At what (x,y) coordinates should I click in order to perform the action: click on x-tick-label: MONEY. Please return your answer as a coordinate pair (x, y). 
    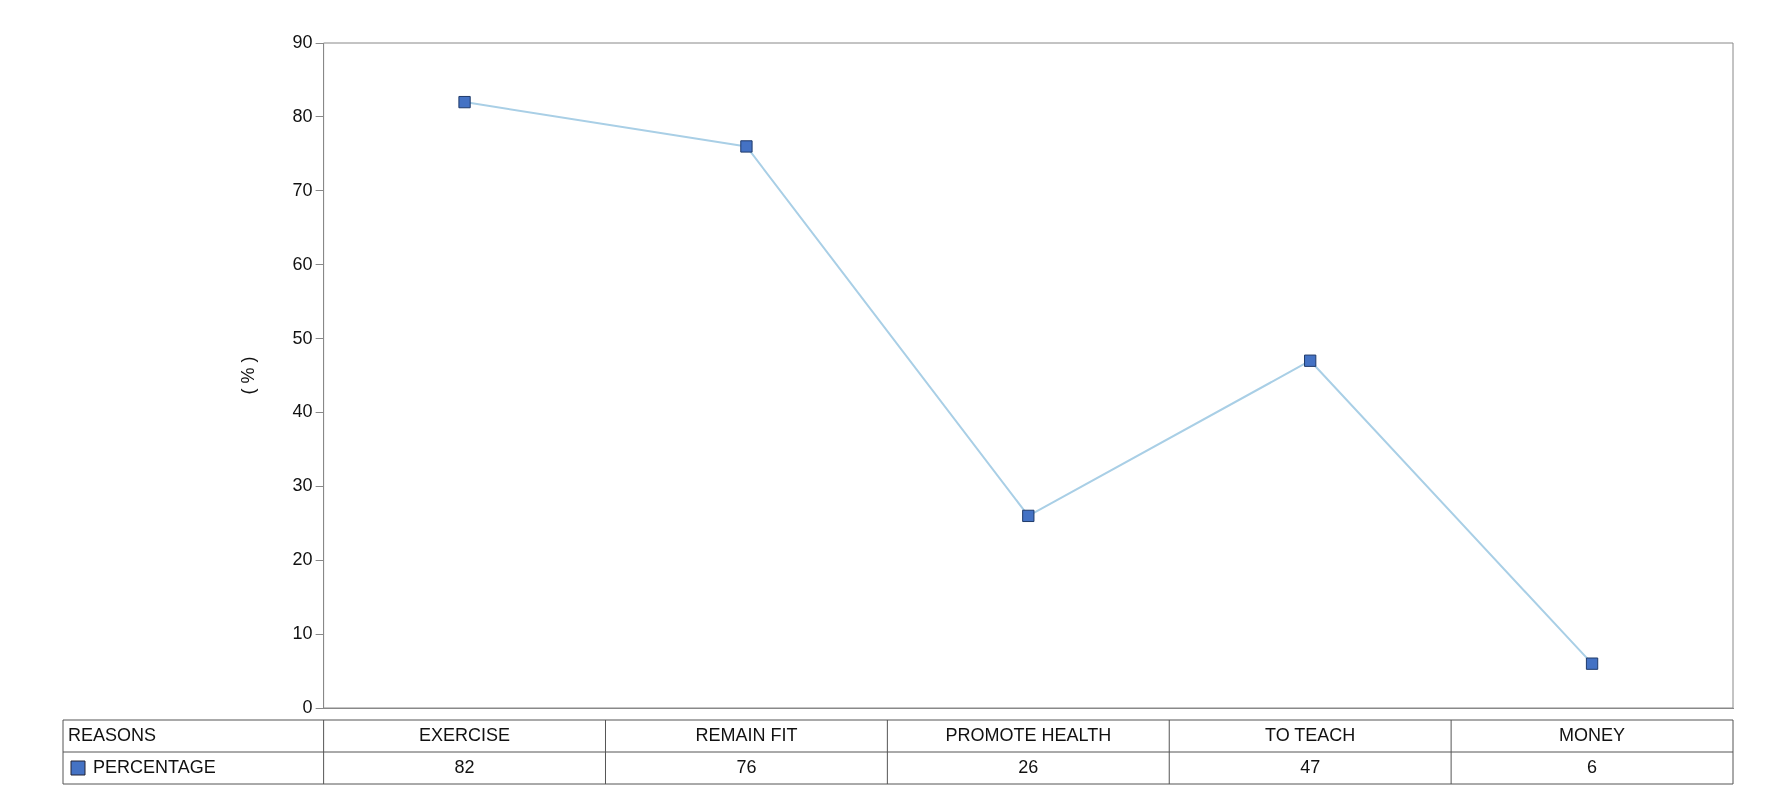
    Looking at the image, I should click on (1592, 734).